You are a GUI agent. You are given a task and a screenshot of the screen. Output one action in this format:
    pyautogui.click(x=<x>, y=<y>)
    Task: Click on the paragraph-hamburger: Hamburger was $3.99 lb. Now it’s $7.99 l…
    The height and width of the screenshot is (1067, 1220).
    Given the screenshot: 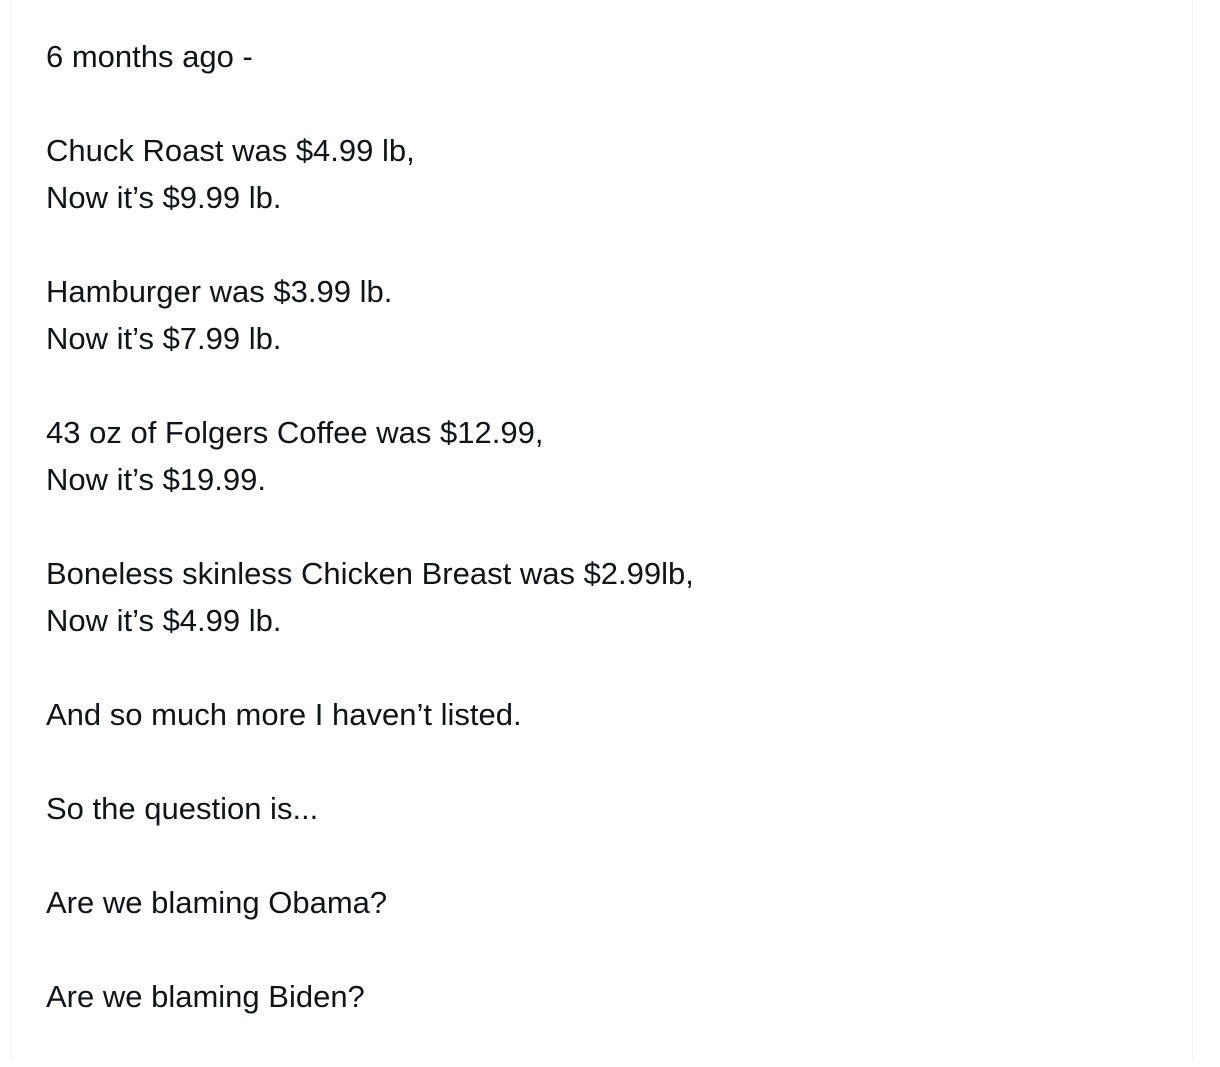 What is the action you would take?
    pyautogui.click(x=370, y=315)
    